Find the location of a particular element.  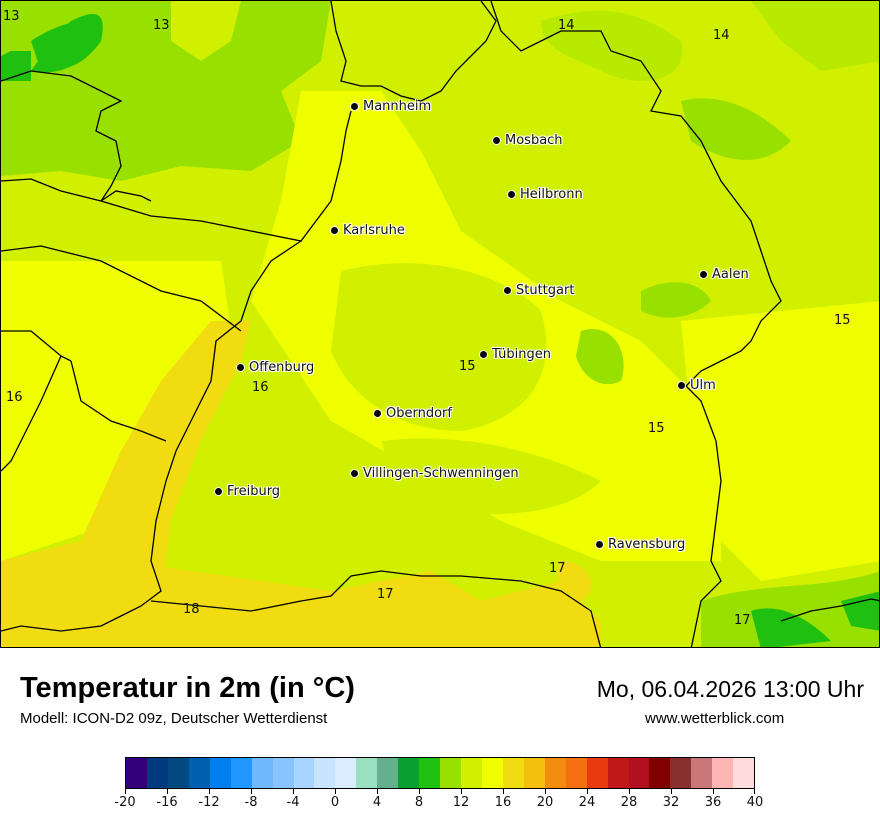

forecast-datetime: Mo, 06.04.2026 13:00 Uhr is located at coordinates (730, 689).